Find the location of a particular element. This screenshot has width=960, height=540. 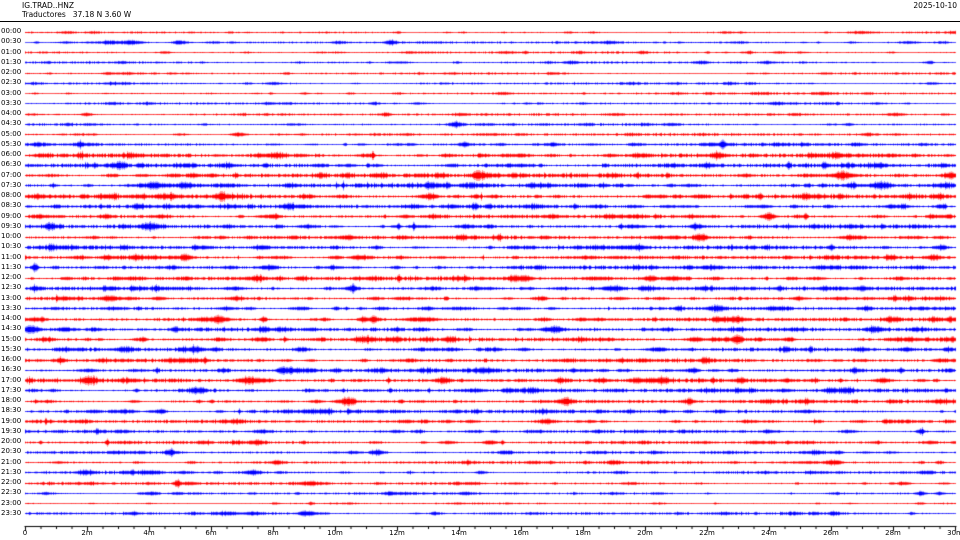

time-label: 20:00 is located at coordinates (11, 441).